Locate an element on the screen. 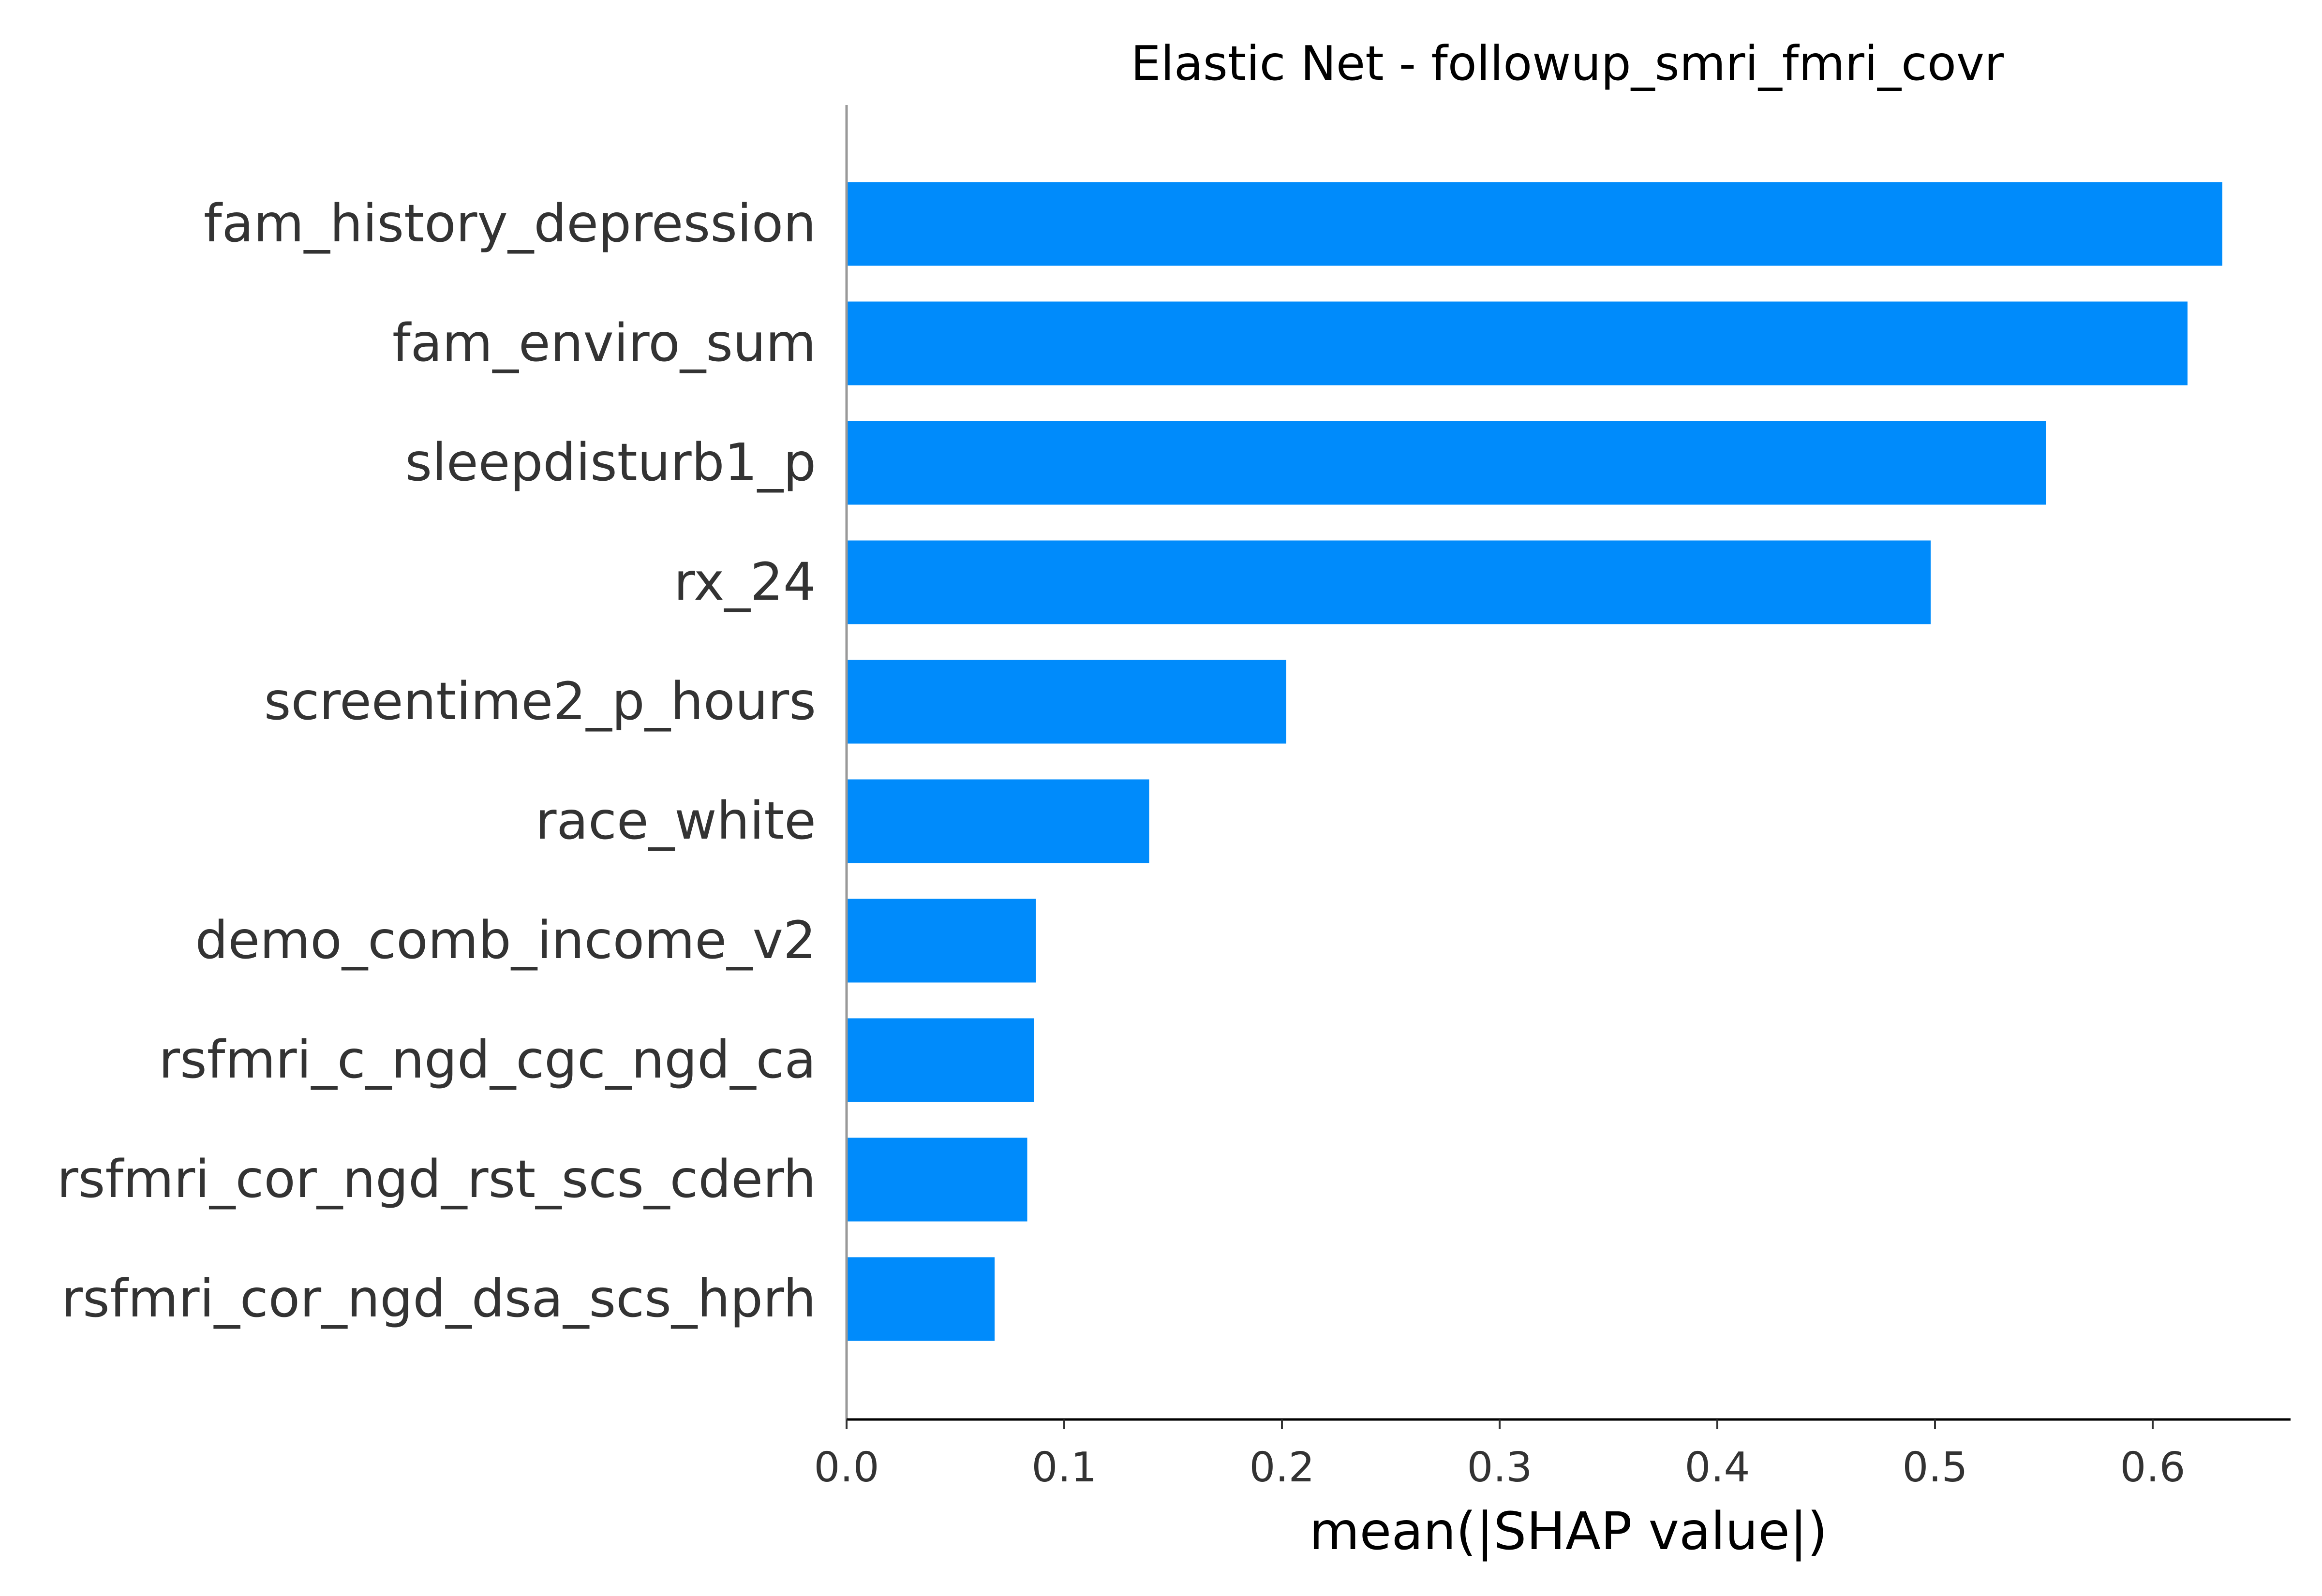  category-label-rsfmri_cor_ngd_rst_scs_cderh: rsfmri_cor_ngd_rst_scs_cderh is located at coordinates (436, 1180).